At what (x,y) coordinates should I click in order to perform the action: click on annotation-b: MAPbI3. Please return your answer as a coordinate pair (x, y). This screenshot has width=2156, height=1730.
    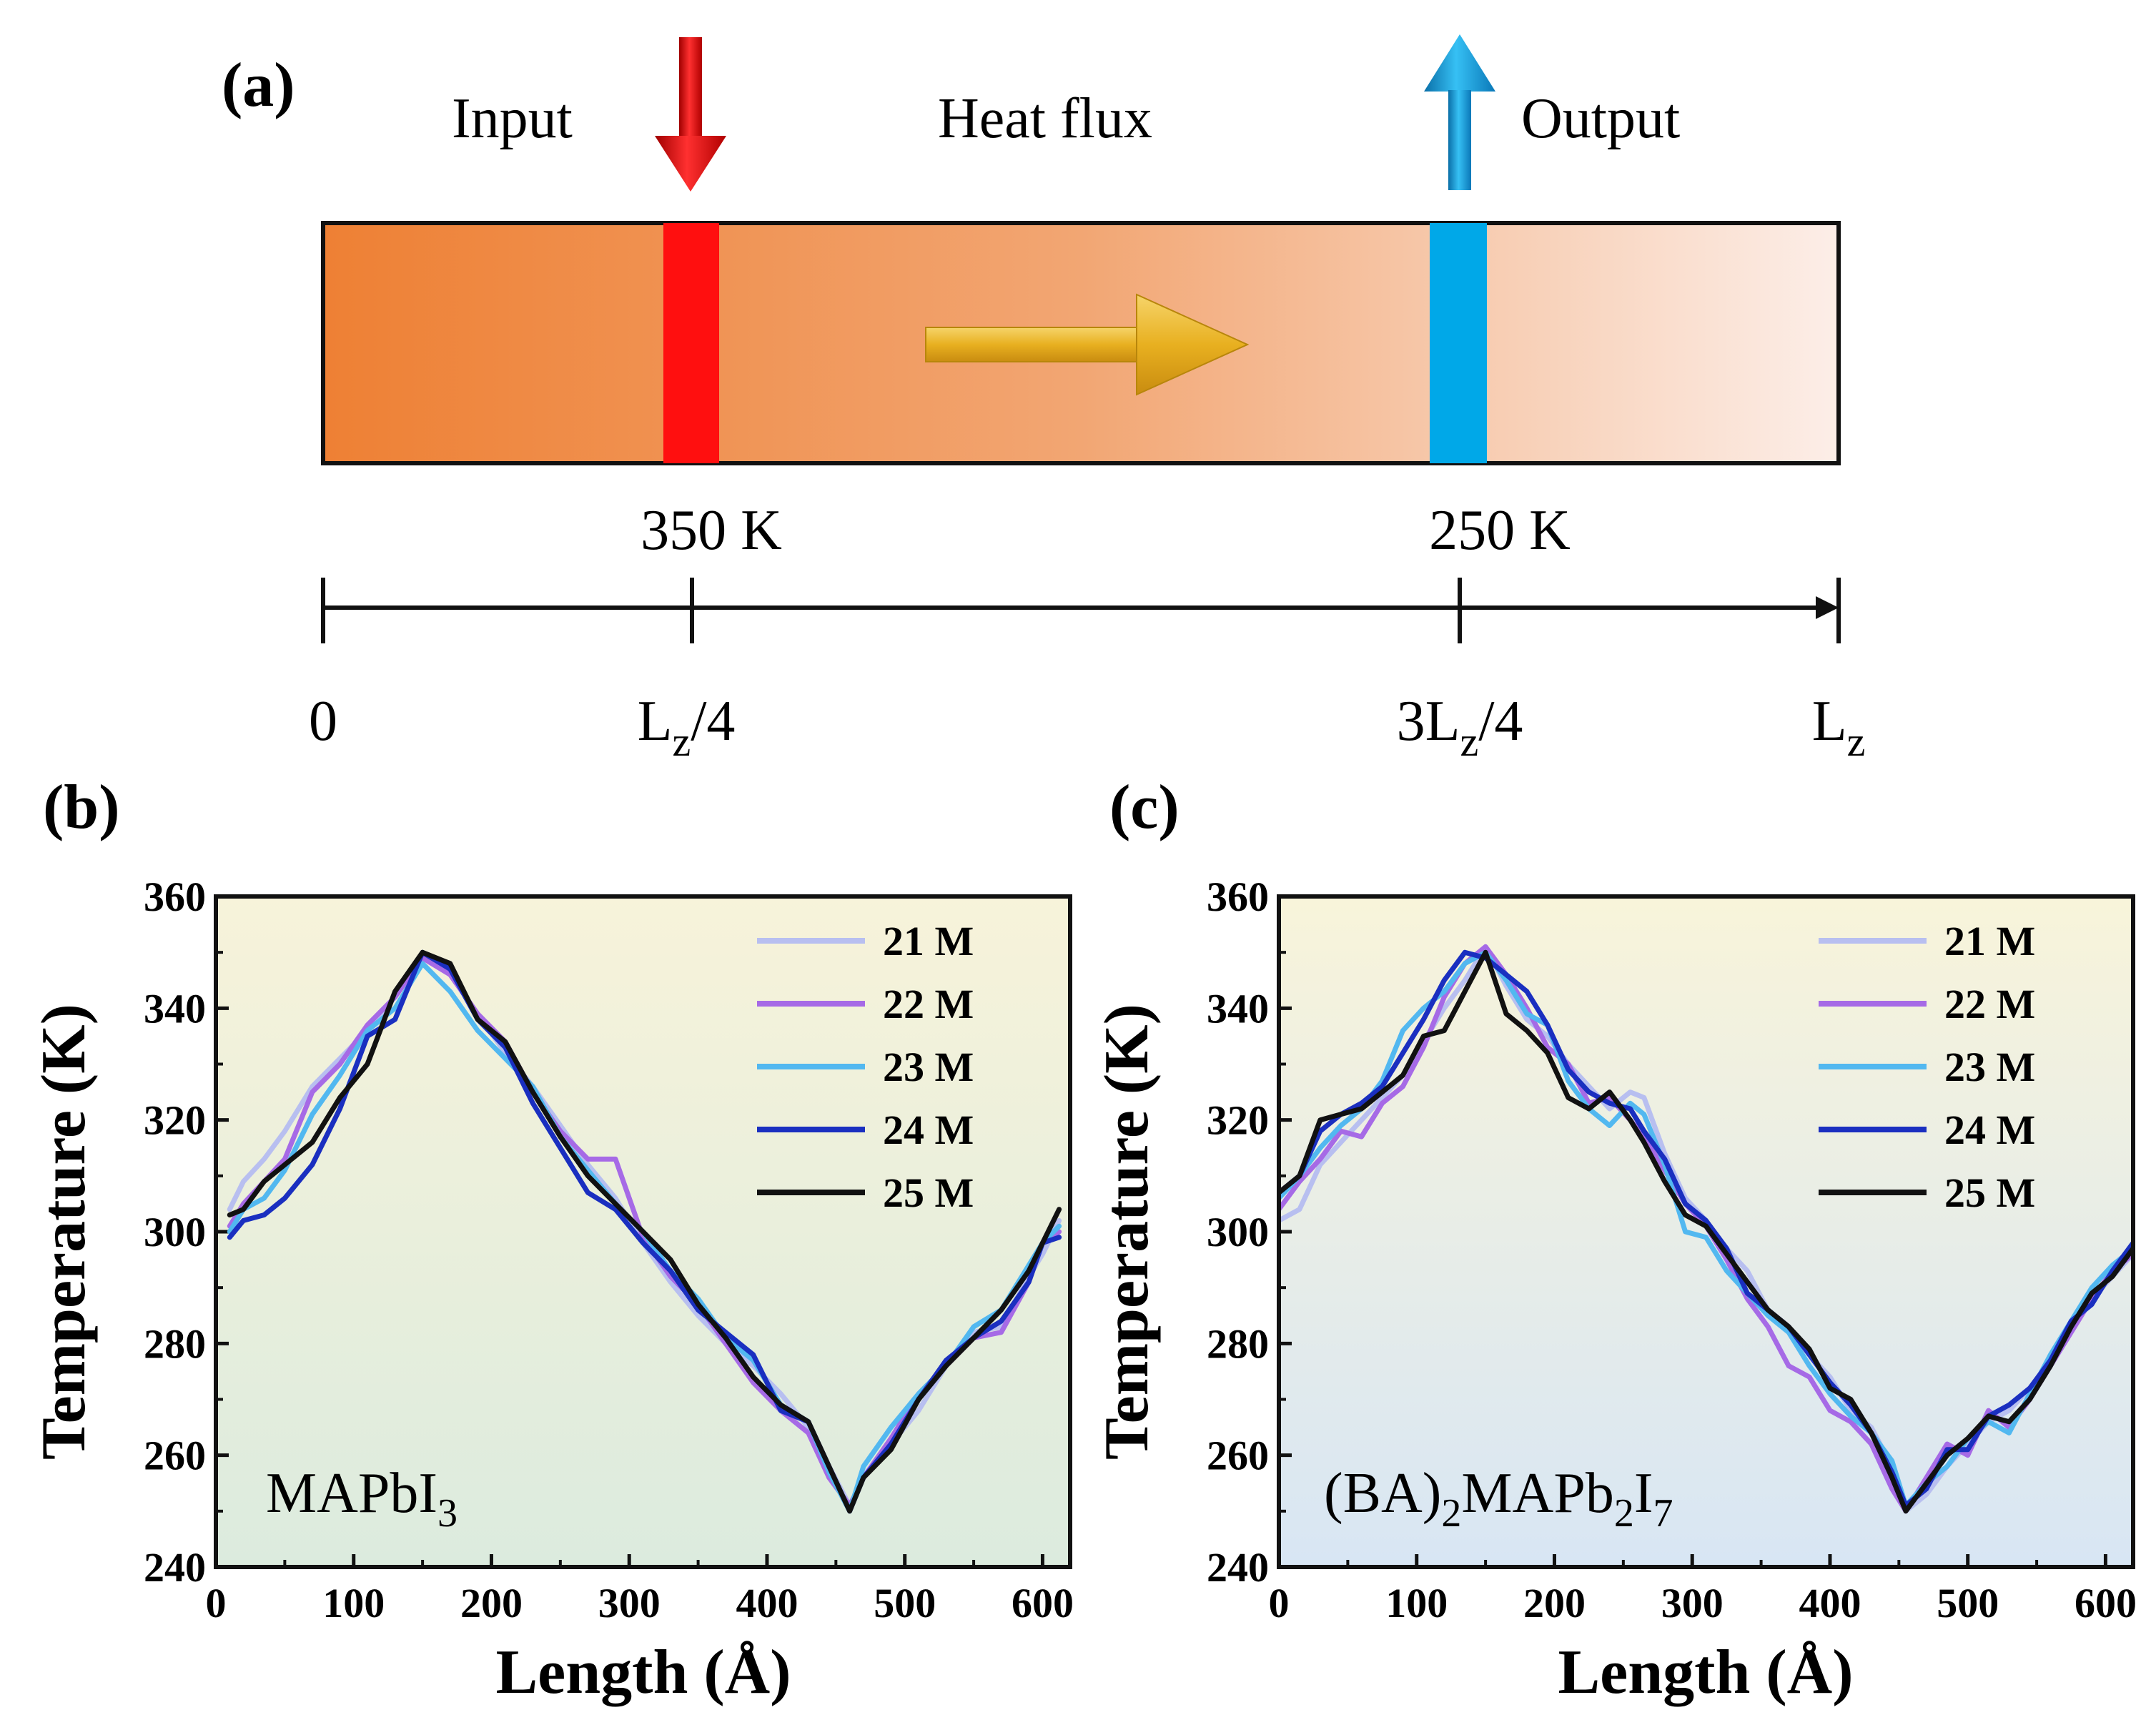
    Looking at the image, I should click on (362, 1499).